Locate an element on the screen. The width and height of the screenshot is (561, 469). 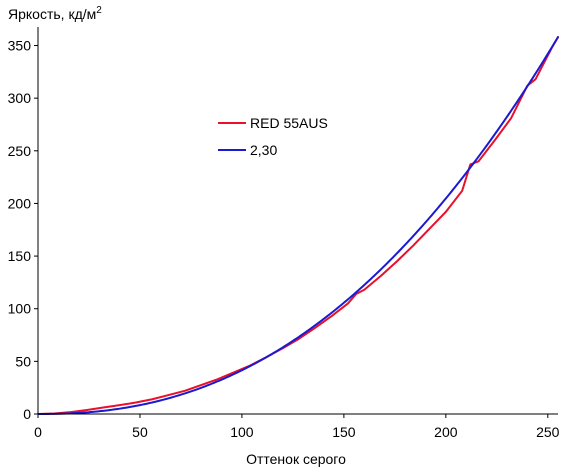
y-axis-title-main: Яркость, кд/м is located at coordinates (52, 14).